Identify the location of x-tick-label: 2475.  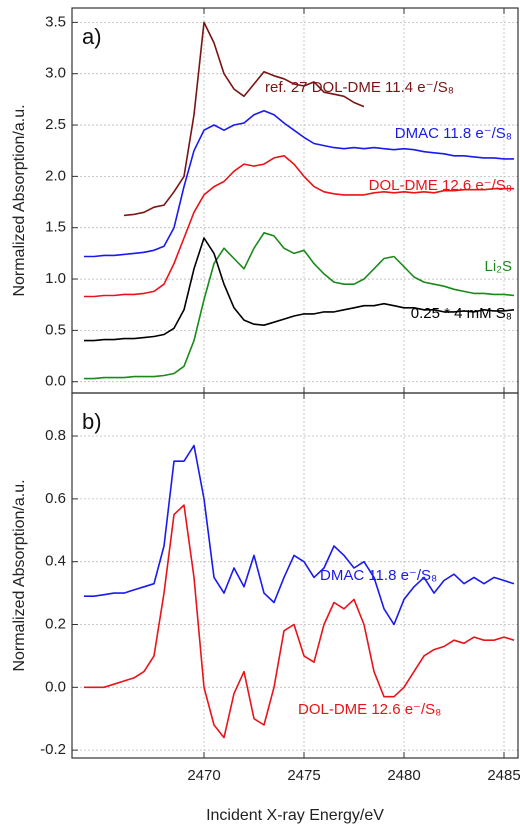
(303, 775).